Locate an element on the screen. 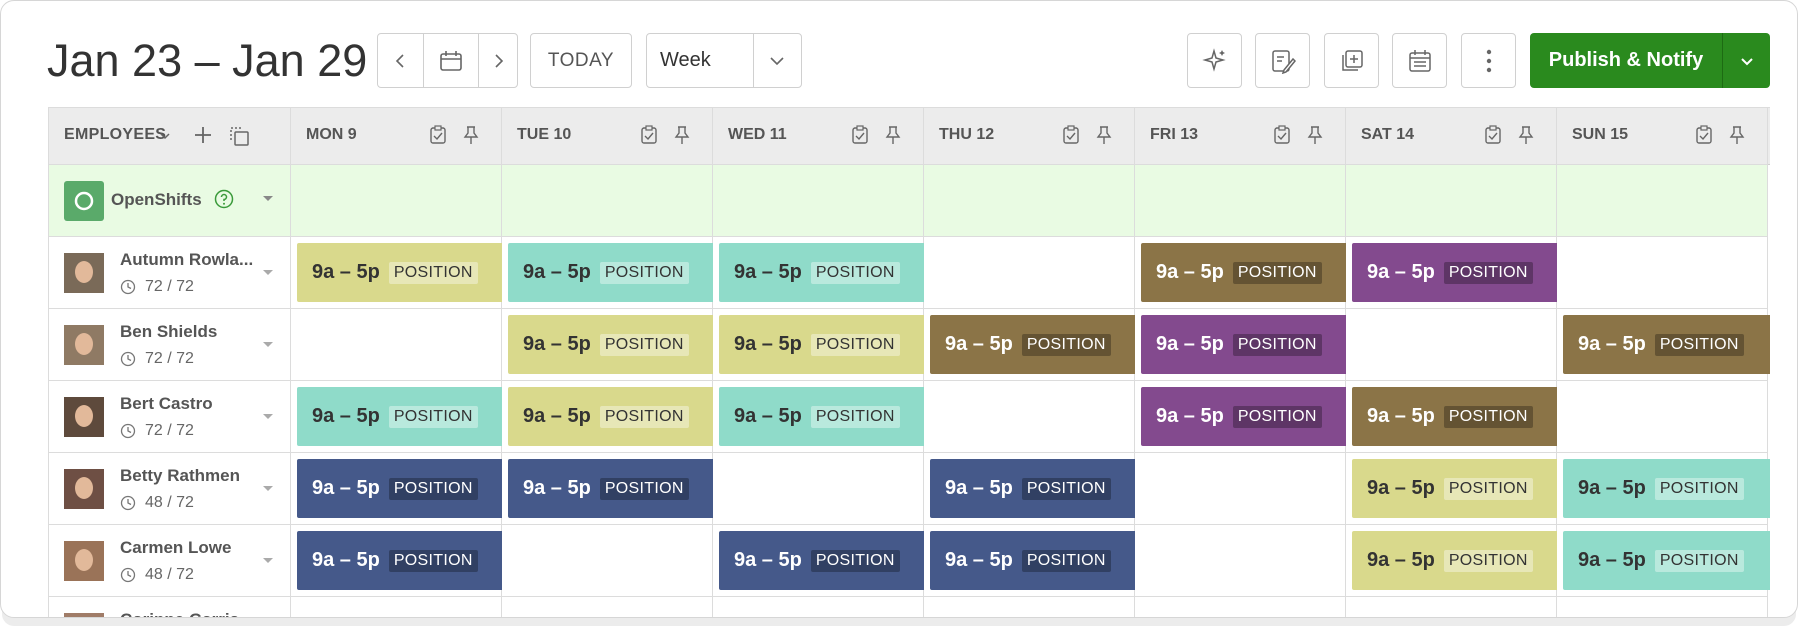  edit-button is located at coordinates (1282, 60).